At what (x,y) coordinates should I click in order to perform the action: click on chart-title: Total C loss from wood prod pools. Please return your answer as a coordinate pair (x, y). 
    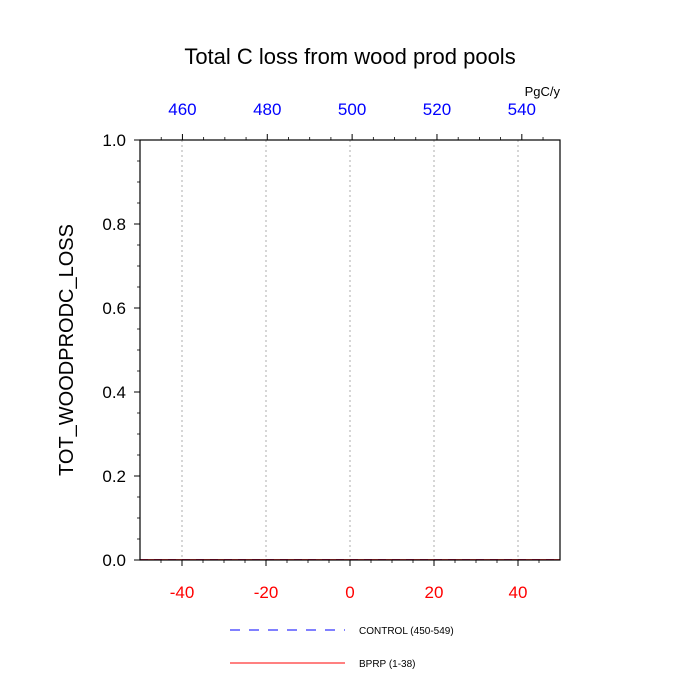
    Looking at the image, I should click on (349, 56).